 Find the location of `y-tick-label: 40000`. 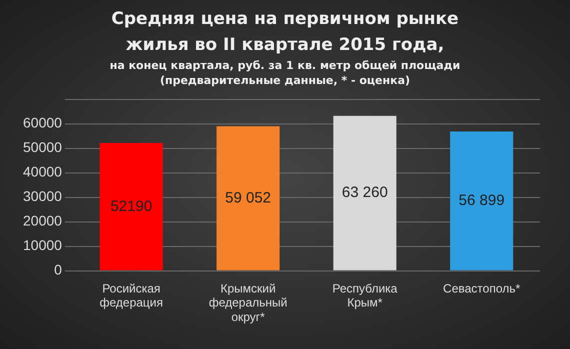

y-tick-label: 40000 is located at coordinates (42, 172).